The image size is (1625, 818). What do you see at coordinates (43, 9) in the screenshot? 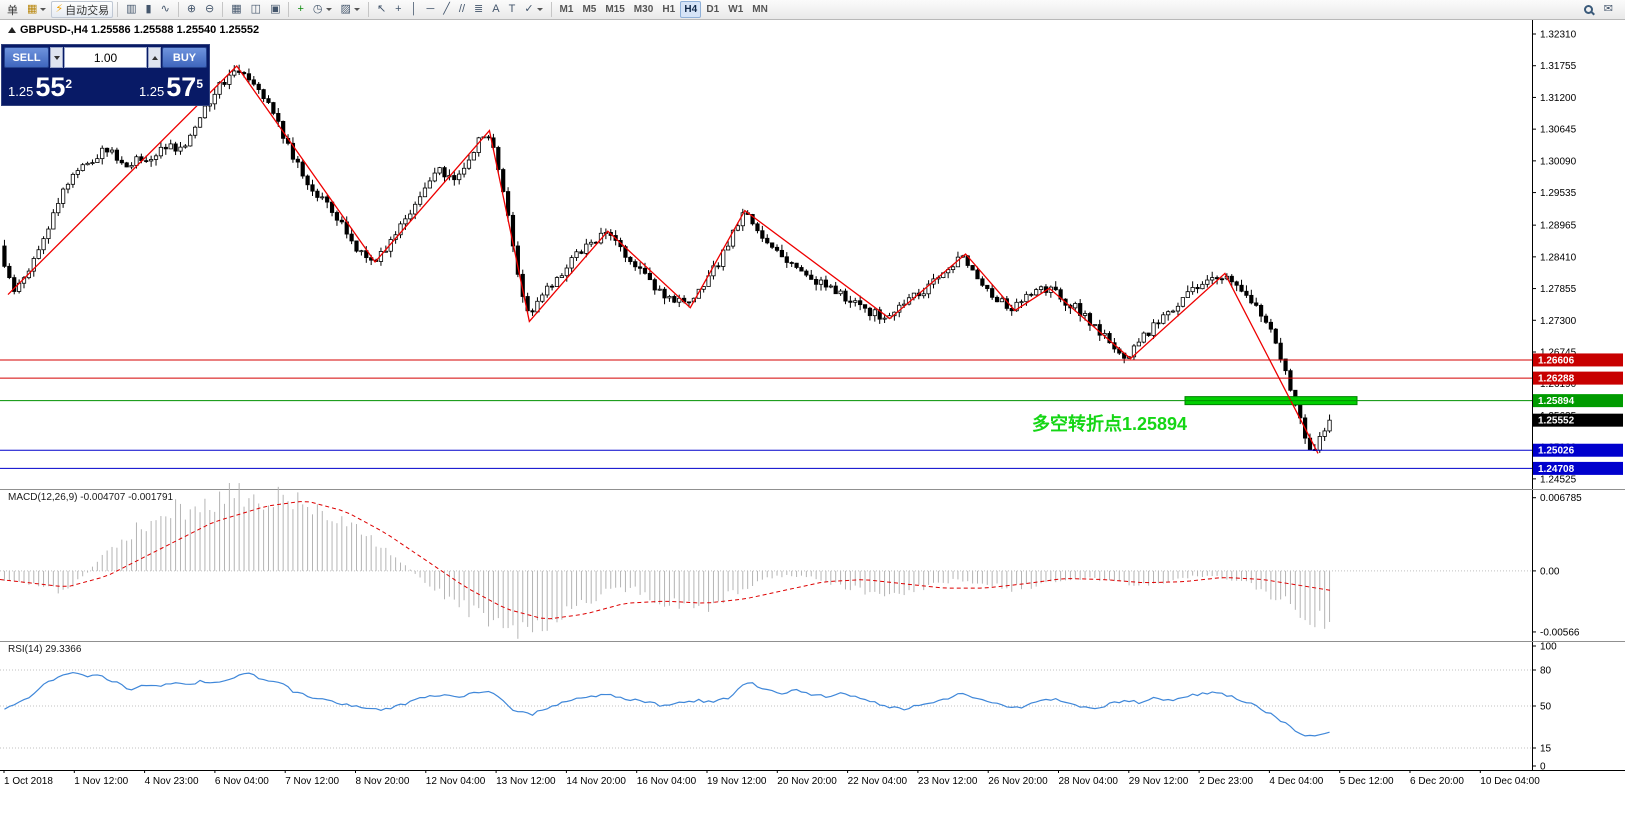
I see `new-chart-caret-icon` at bounding box center [43, 9].